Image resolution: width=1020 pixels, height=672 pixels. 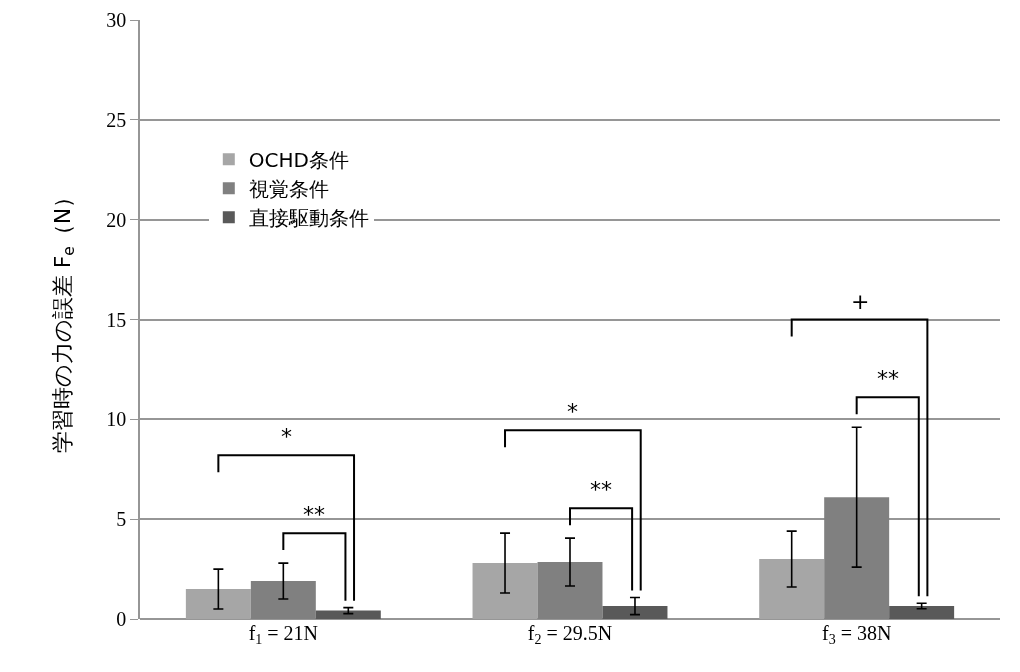 What do you see at coordinates (570, 635) in the screenshot?
I see `x-tick-label: f$_{2}$ = 29.5N` at bounding box center [570, 635].